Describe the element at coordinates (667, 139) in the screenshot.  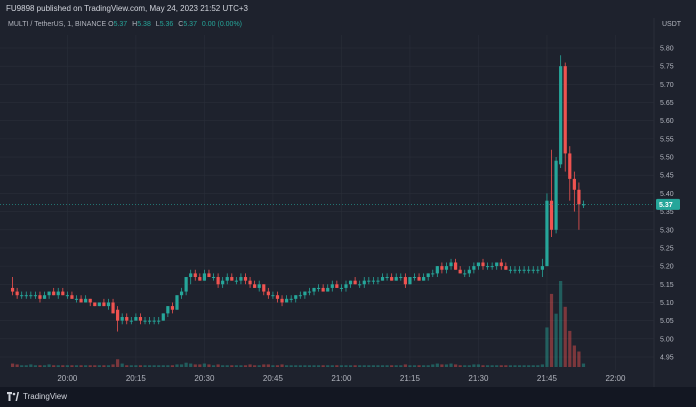
I see `y-tick-label-5: 5.55` at that location.